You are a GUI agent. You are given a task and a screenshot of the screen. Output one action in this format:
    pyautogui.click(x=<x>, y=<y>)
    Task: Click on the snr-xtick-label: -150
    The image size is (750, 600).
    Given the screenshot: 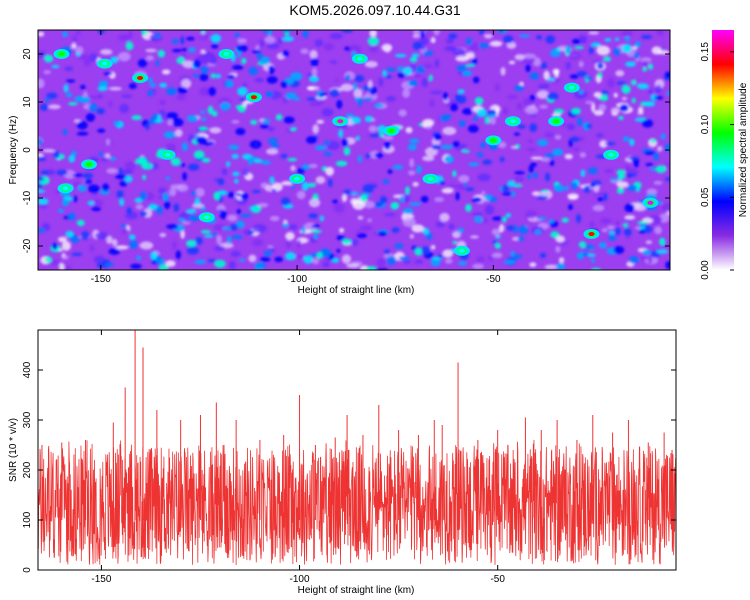 What is the action you would take?
    pyautogui.click(x=101, y=579)
    